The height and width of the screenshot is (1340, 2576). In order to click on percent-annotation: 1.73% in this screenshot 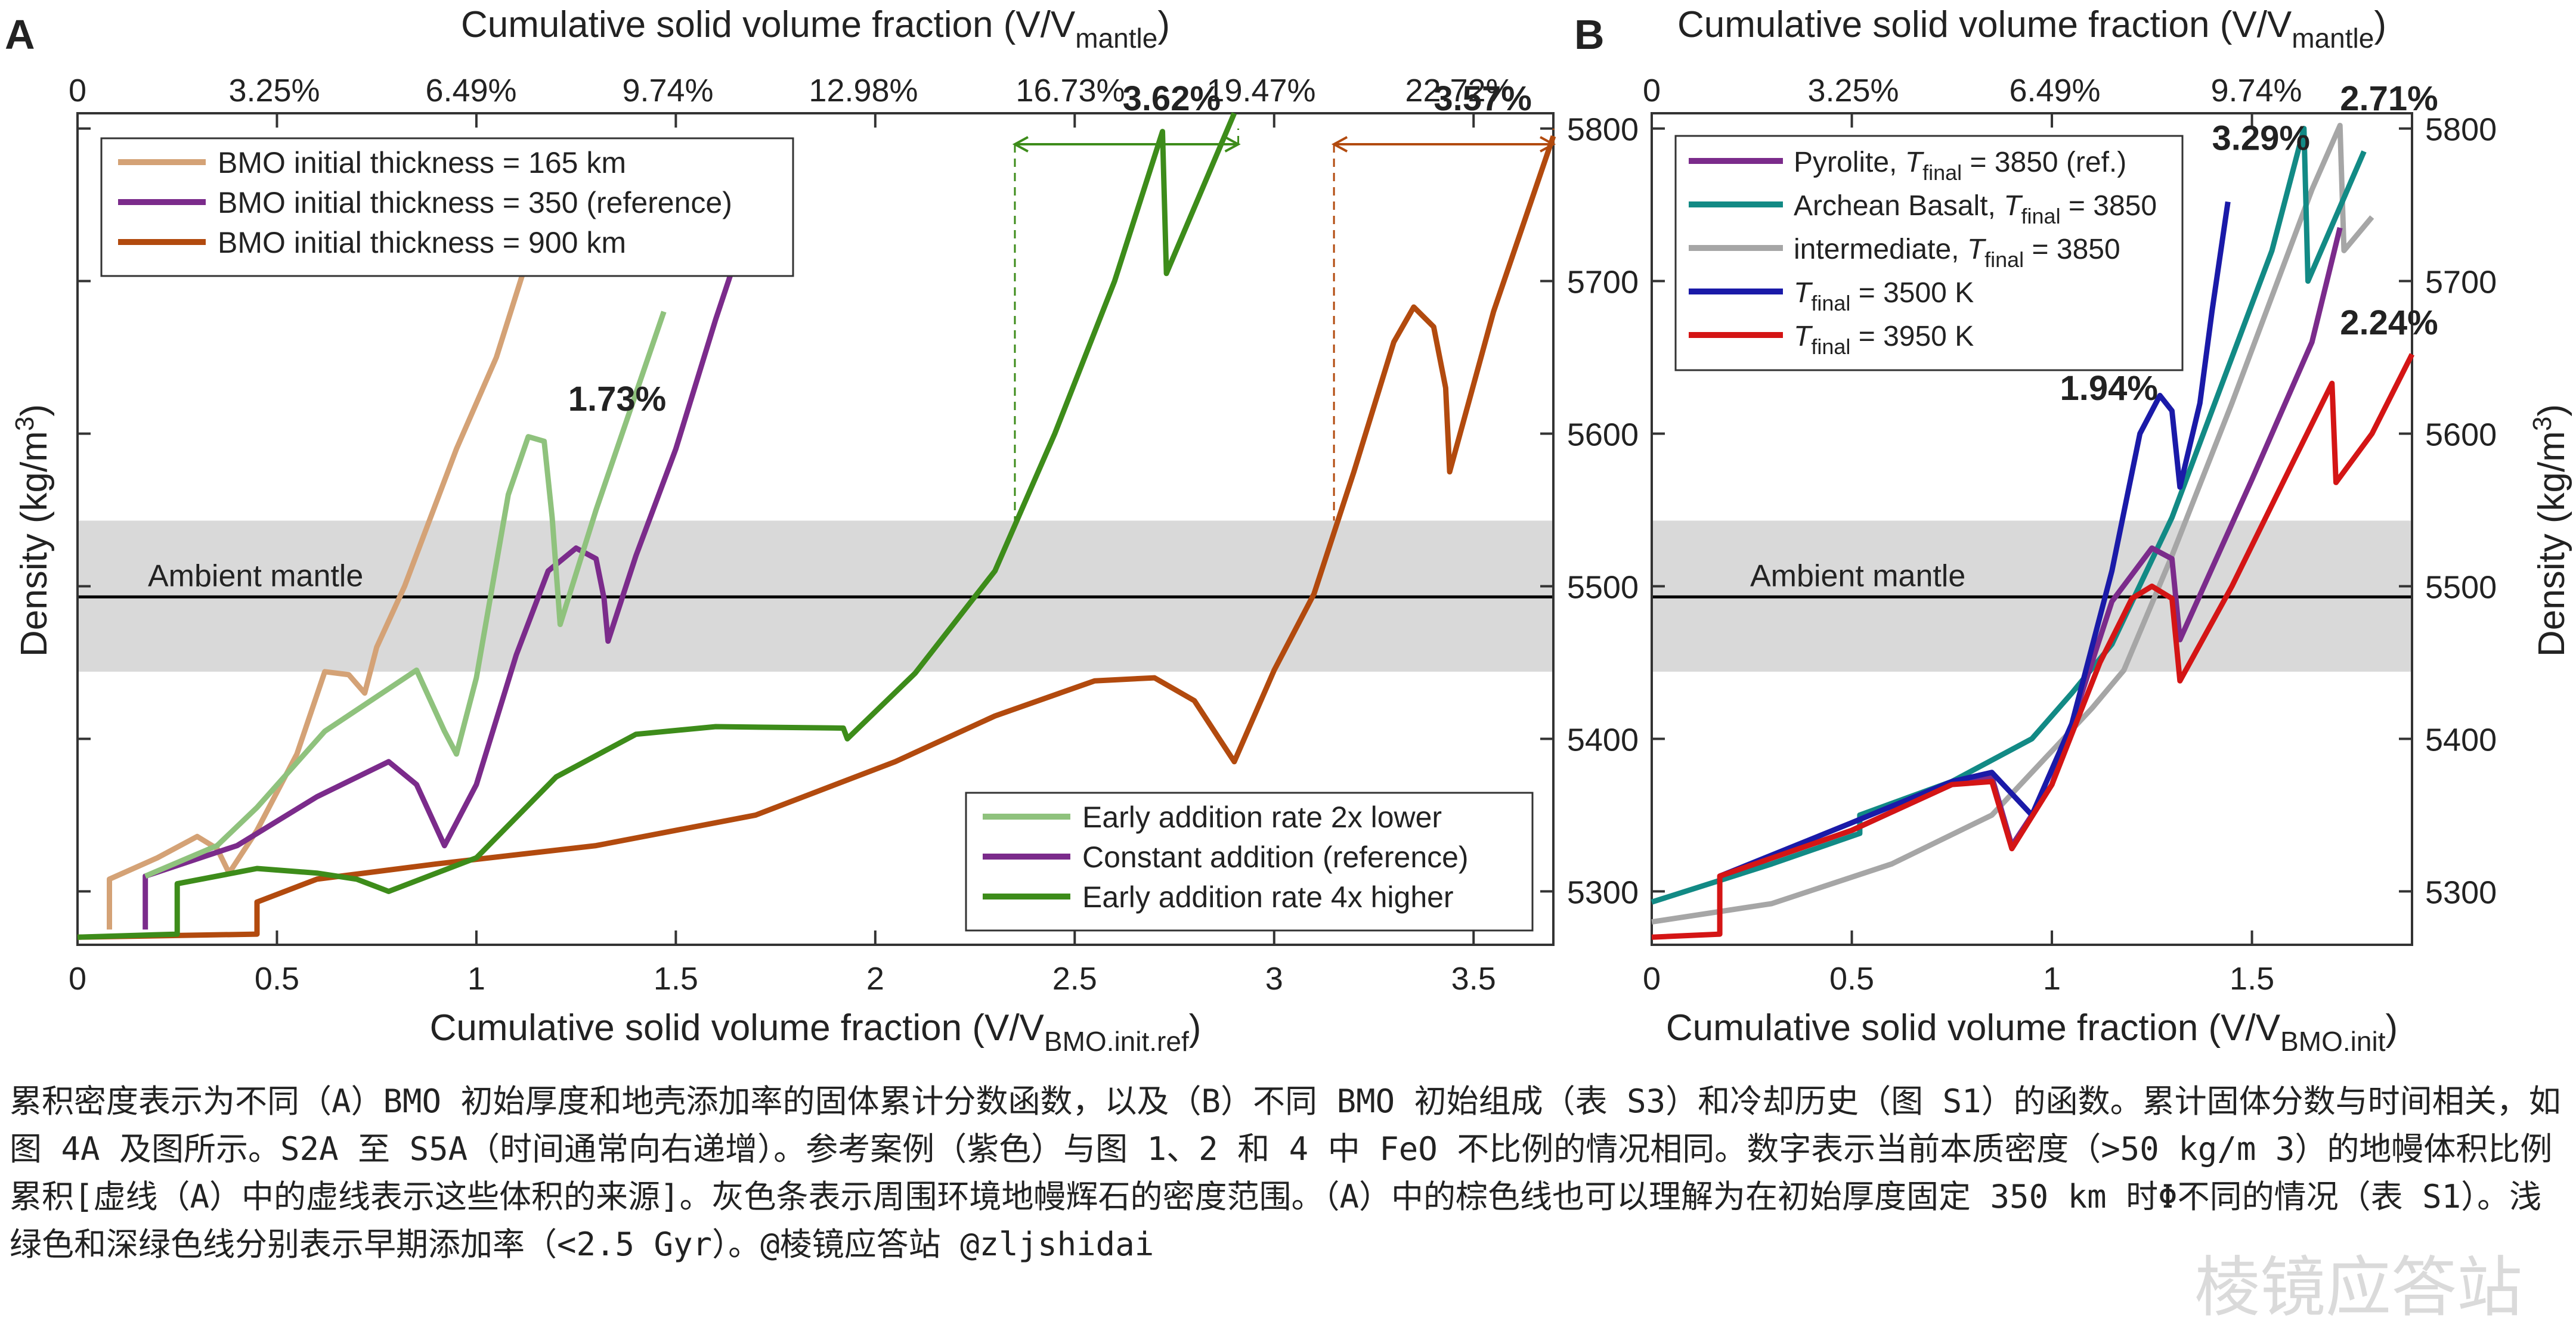, I will do `click(617, 399)`.